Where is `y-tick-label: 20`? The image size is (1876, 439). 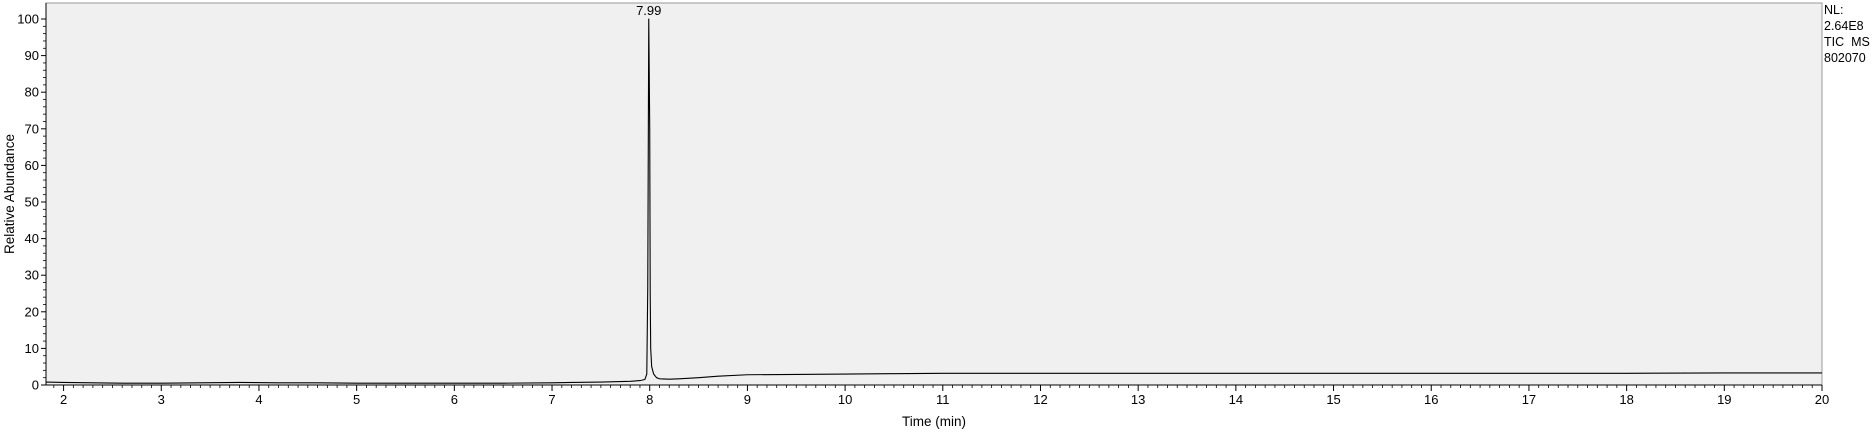 y-tick-label: 20 is located at coordinates (32, 311).